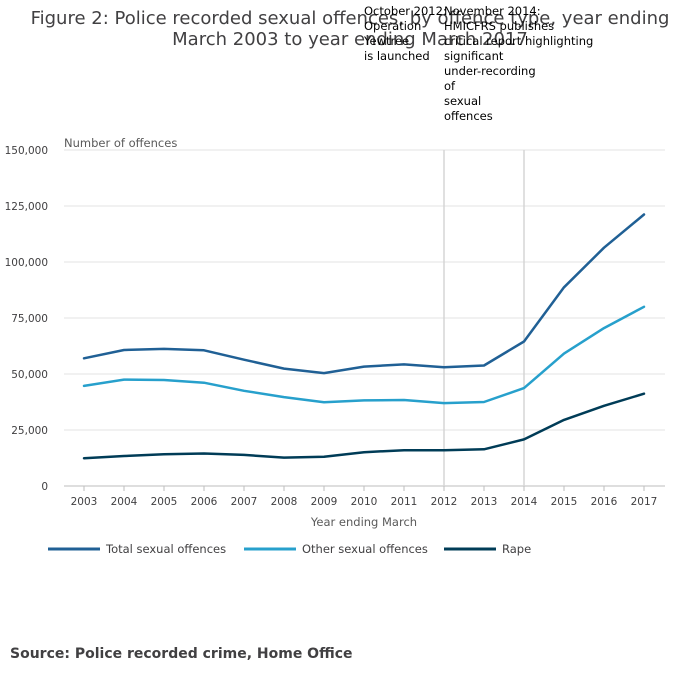  I want to click on annotation-text-2014: HMICFRS publishes, so click(499, 26).